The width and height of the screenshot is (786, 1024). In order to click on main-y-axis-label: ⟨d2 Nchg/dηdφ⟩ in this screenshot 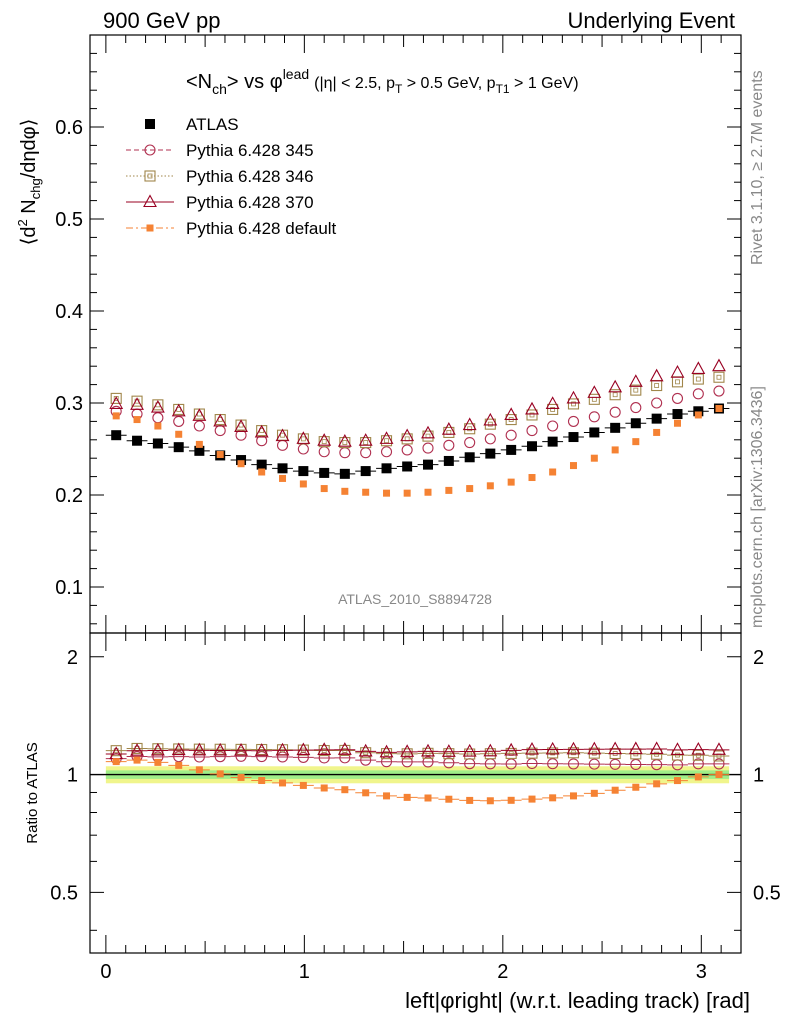, I will do `click(29, 182)`.